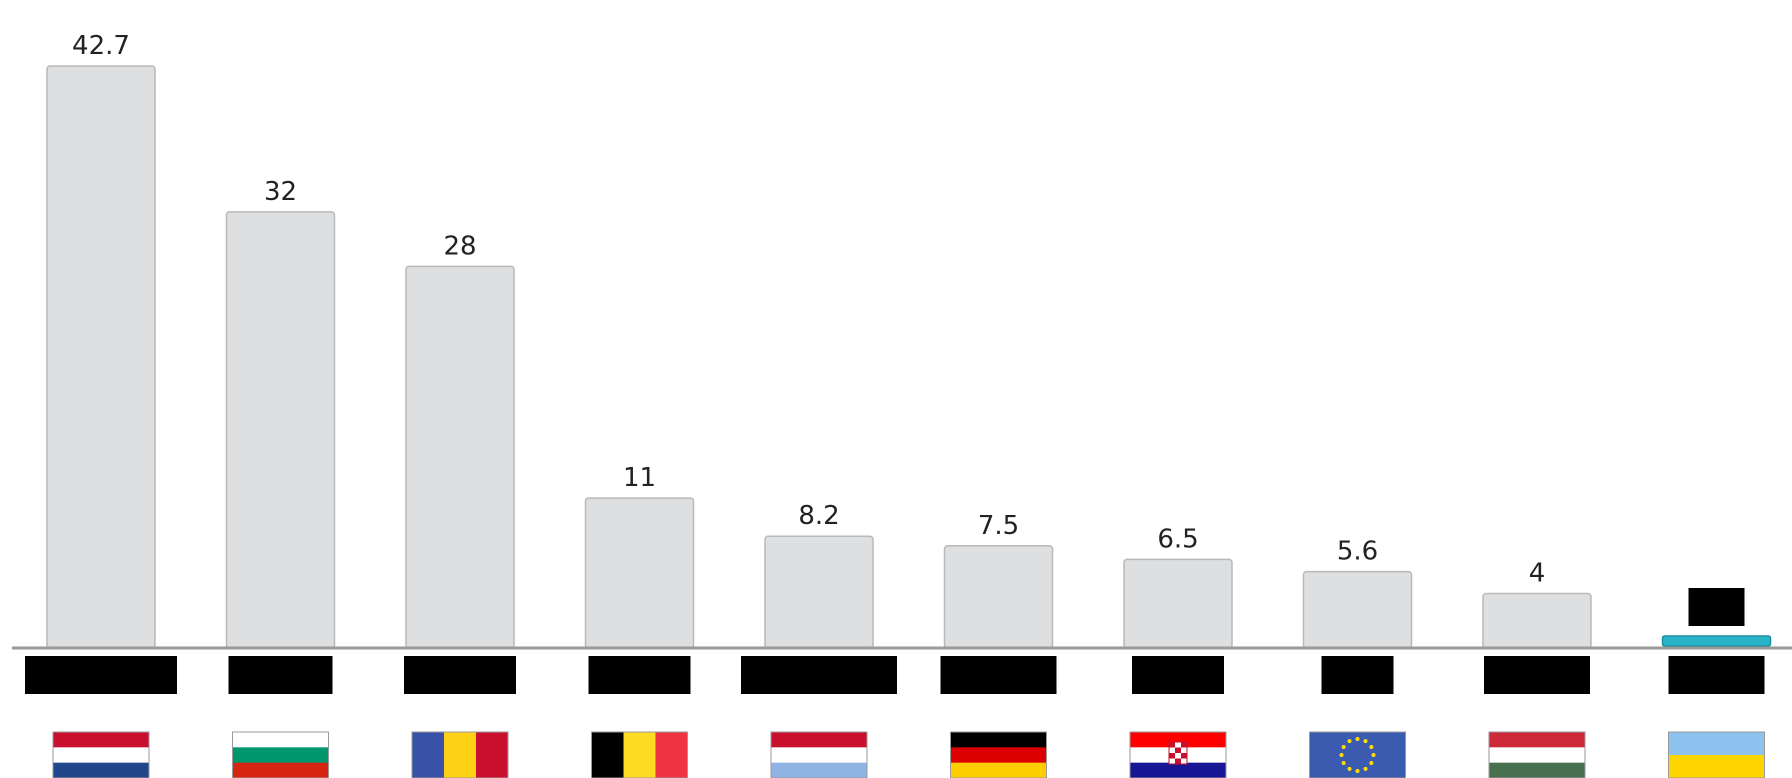  What do you see at coordinates (998, 754) in the screenshot?
I see `germany-flag` at bounding box center [998, 754].